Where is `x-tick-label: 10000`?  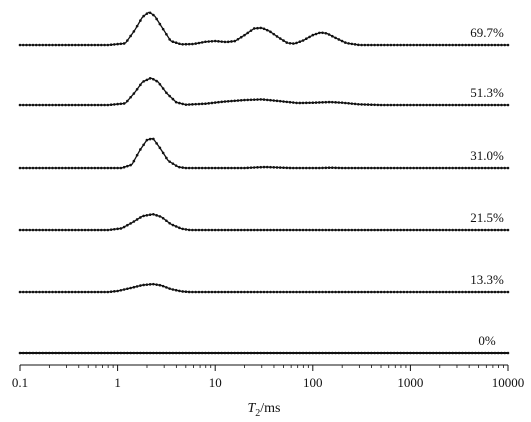
x-tick-label: 10000 is located at coordinates (508, 382).